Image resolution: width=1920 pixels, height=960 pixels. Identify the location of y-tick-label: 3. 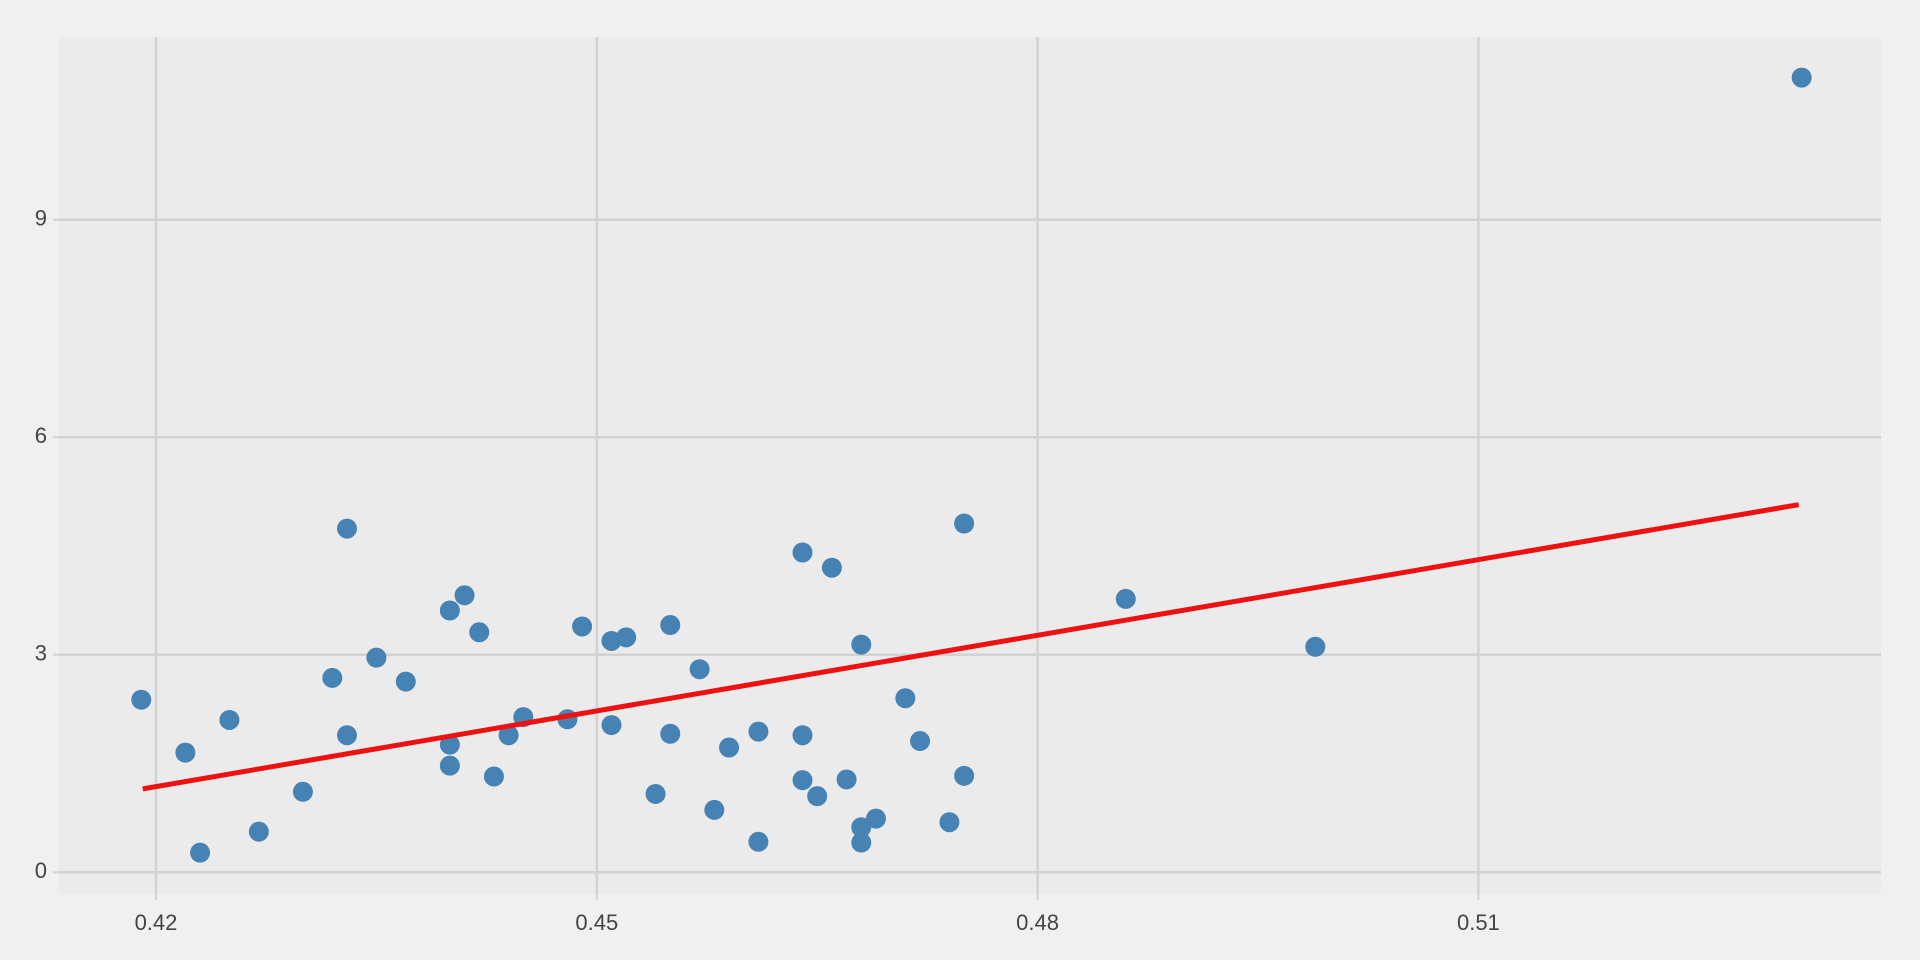
(41, 653).